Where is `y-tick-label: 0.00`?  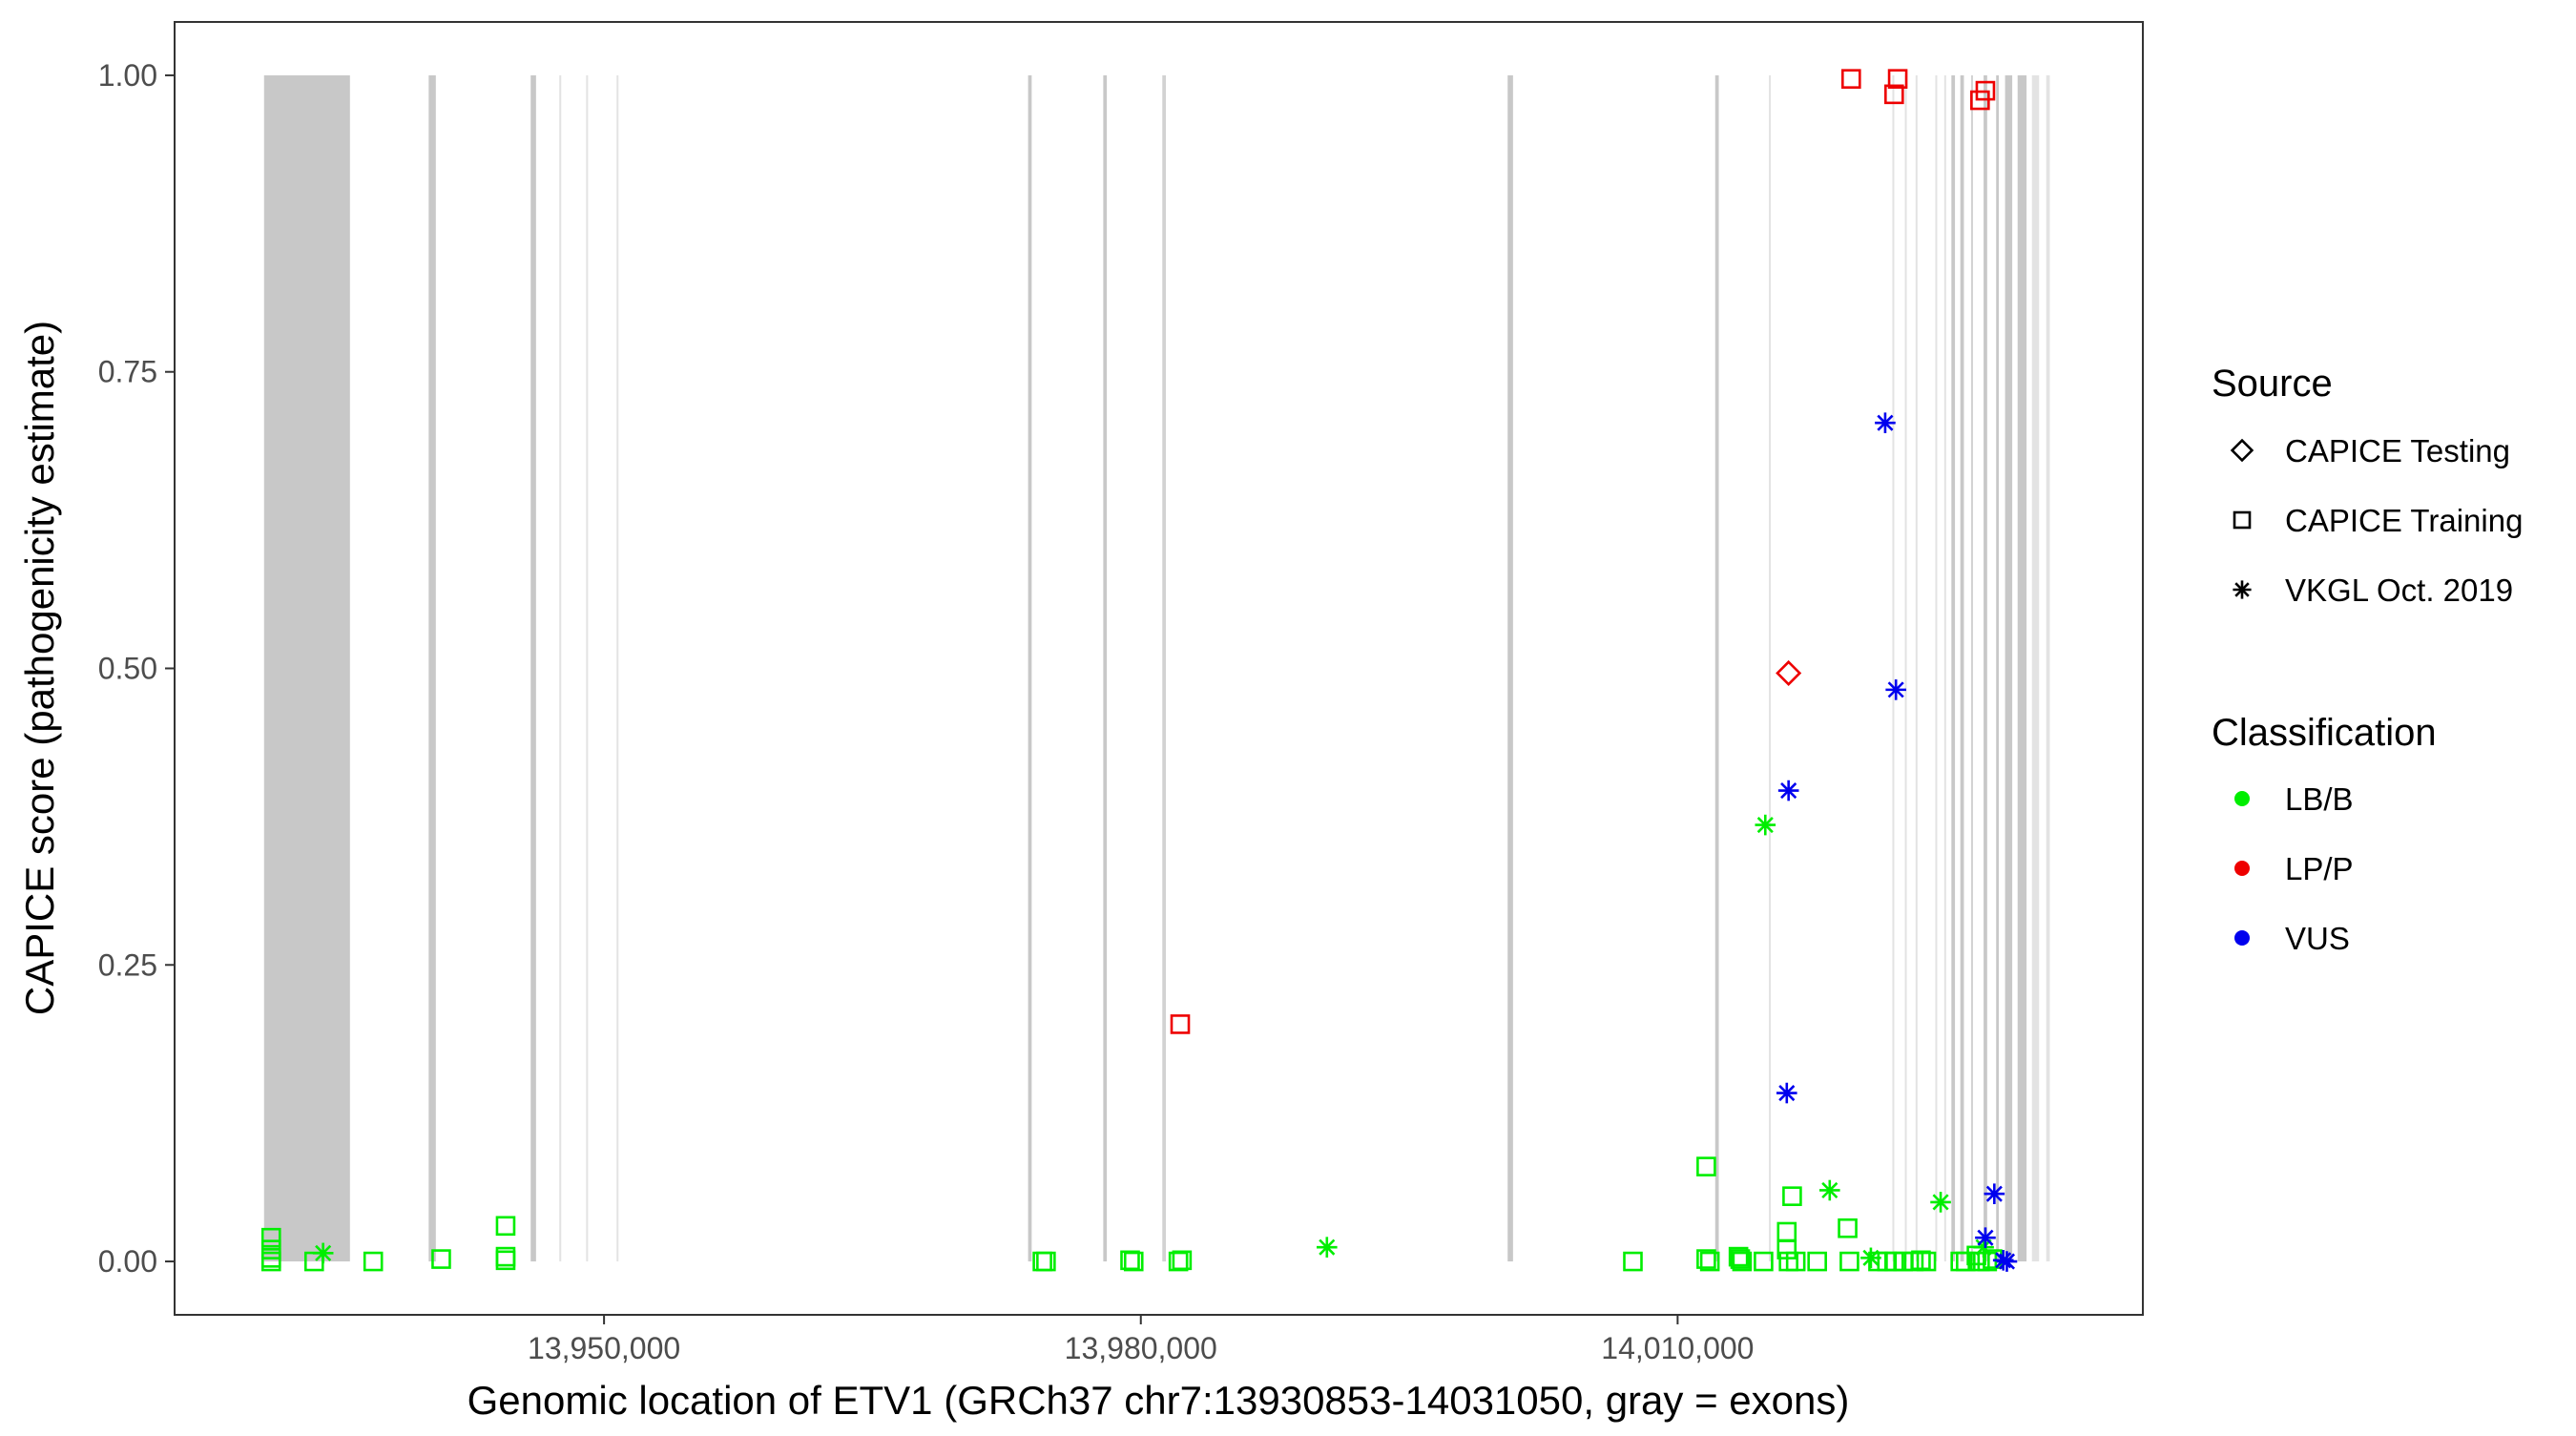
y-tick-label: 0.00 is located at coordinates (127, 1261).